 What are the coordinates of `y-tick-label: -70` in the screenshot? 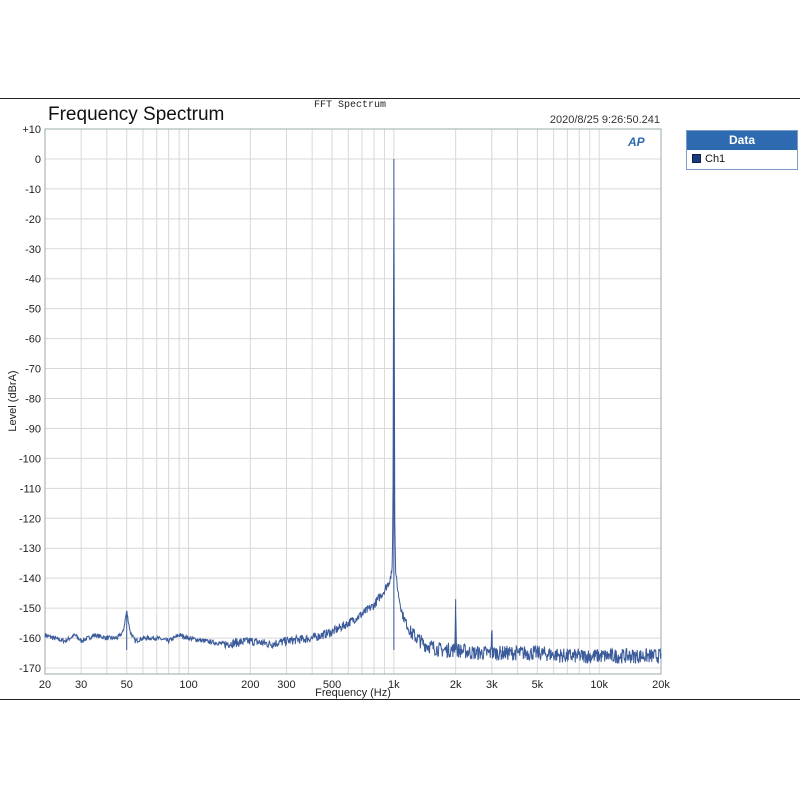 It's located at (33, 370).